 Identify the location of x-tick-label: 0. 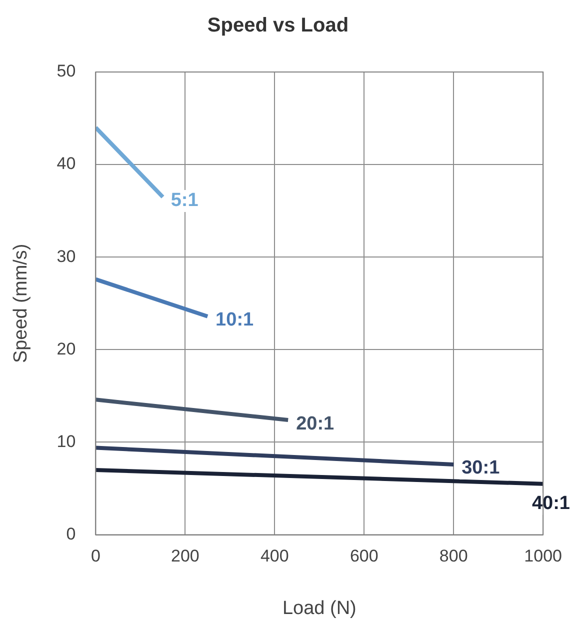
(95, 556).